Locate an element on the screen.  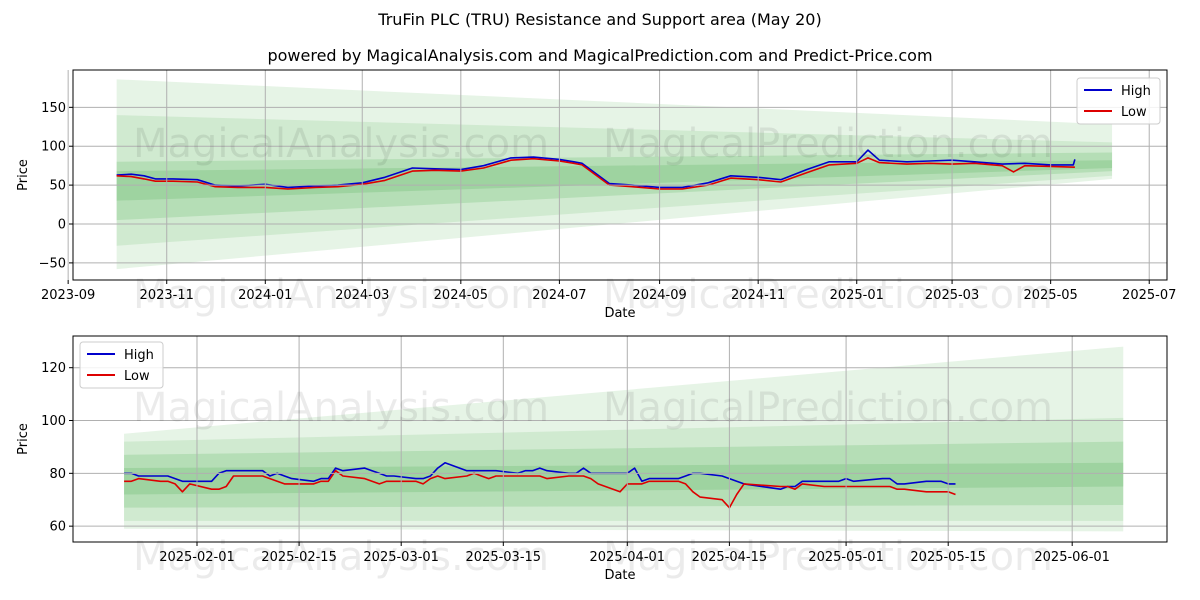
x-tick-label: 2025-03-15 is located at coordinates (504, 557).